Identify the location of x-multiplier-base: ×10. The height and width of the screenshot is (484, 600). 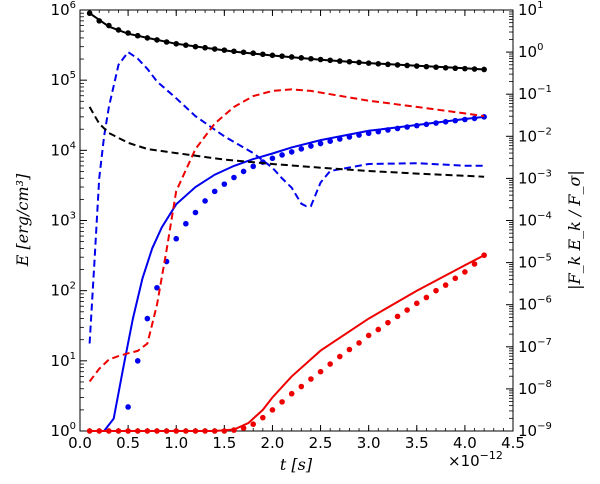
(464, 461).